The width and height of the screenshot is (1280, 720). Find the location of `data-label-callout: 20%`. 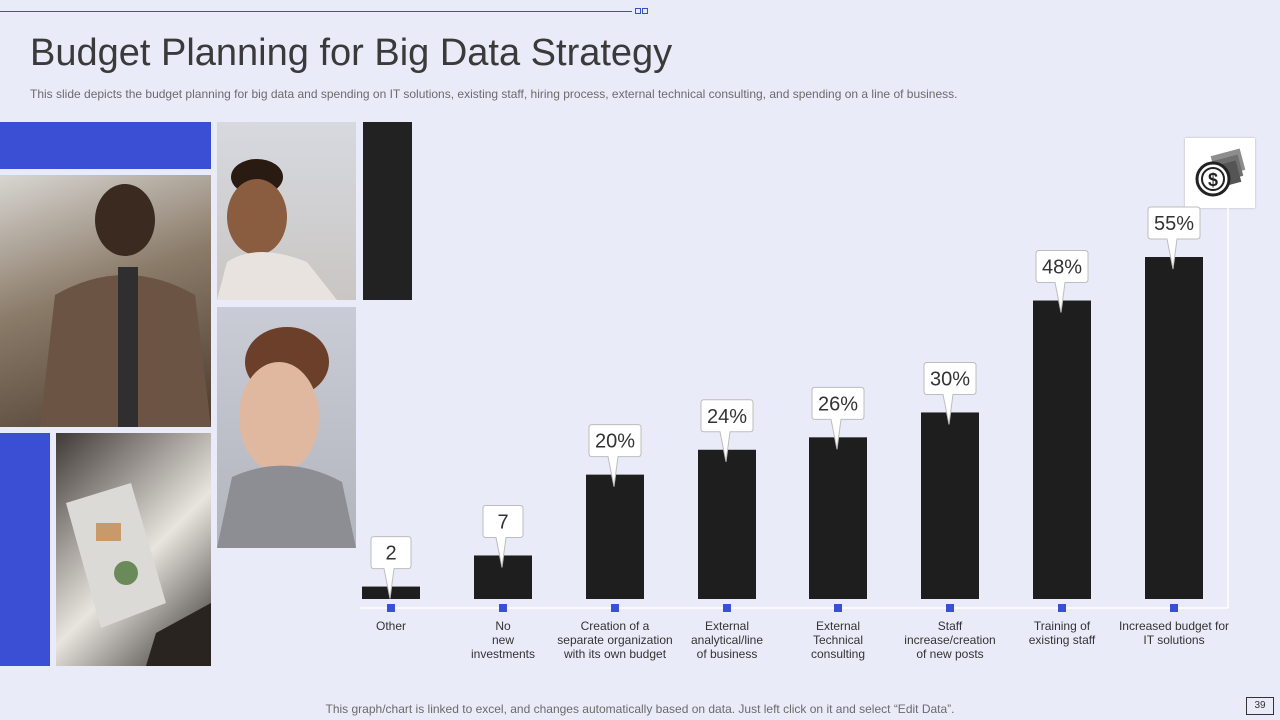

data-label-callout: 20% is located at coordinates (615, 455).